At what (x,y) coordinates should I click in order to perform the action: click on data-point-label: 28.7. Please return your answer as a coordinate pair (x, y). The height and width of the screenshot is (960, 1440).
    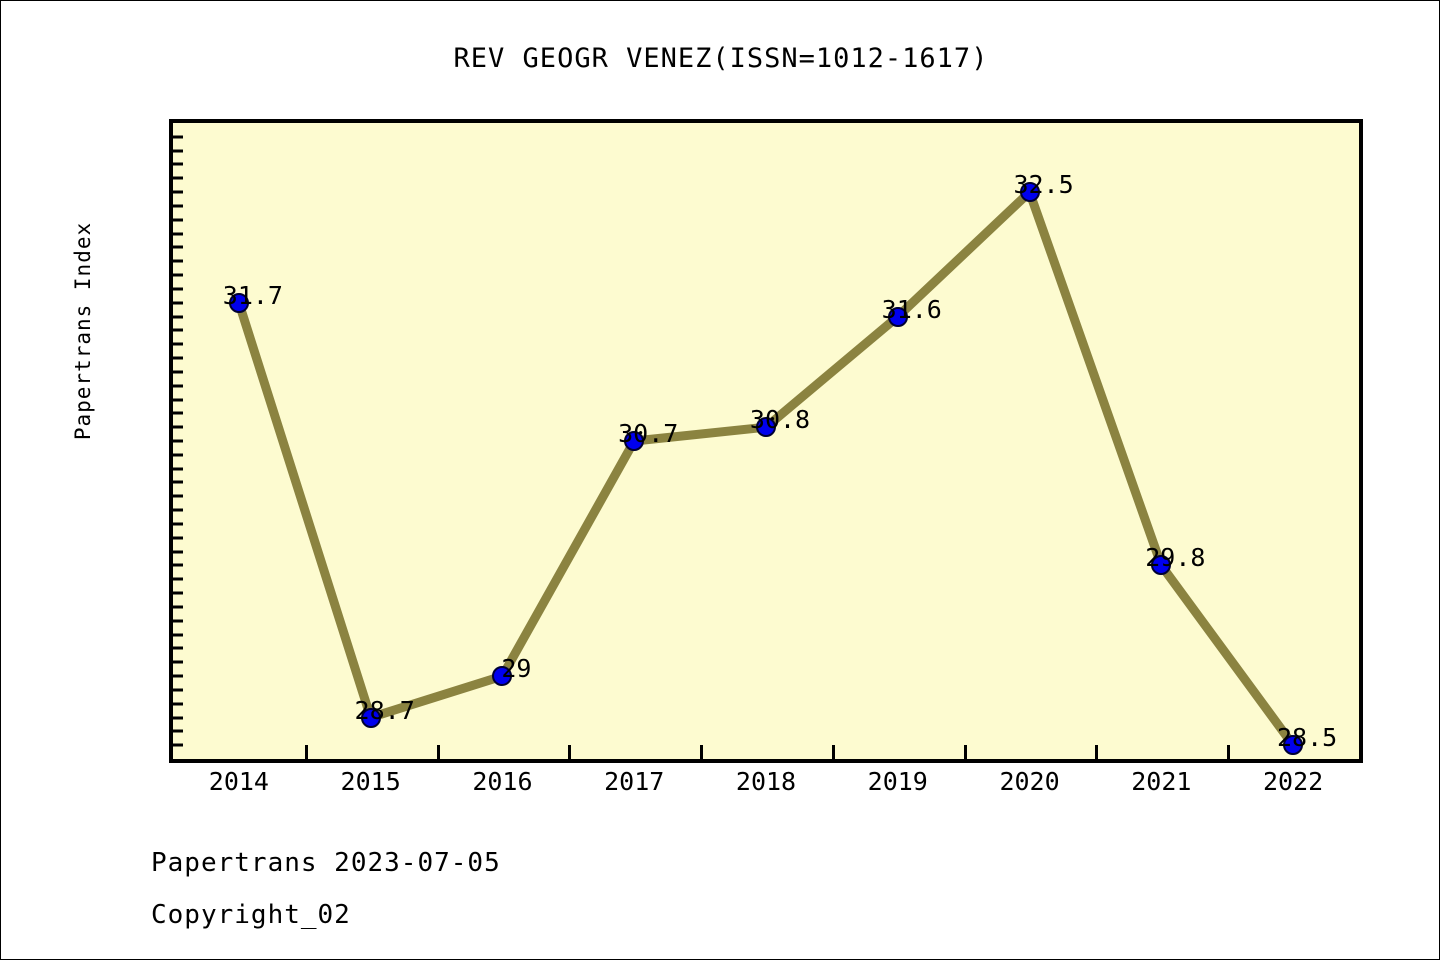
    Looking at the image, I should click on (384, 710).